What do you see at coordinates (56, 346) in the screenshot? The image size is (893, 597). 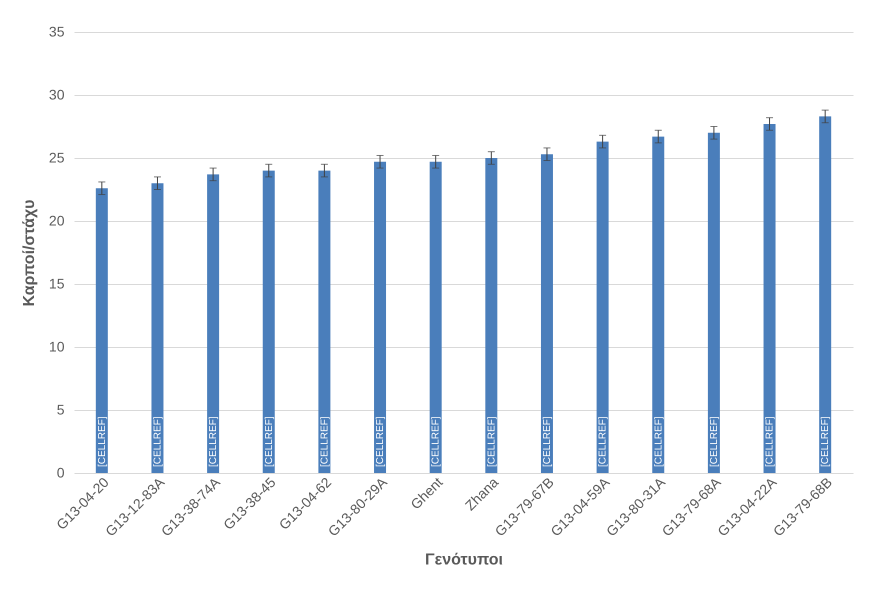 I see `y-tick-label: 10` at bounding box center [56, 346].